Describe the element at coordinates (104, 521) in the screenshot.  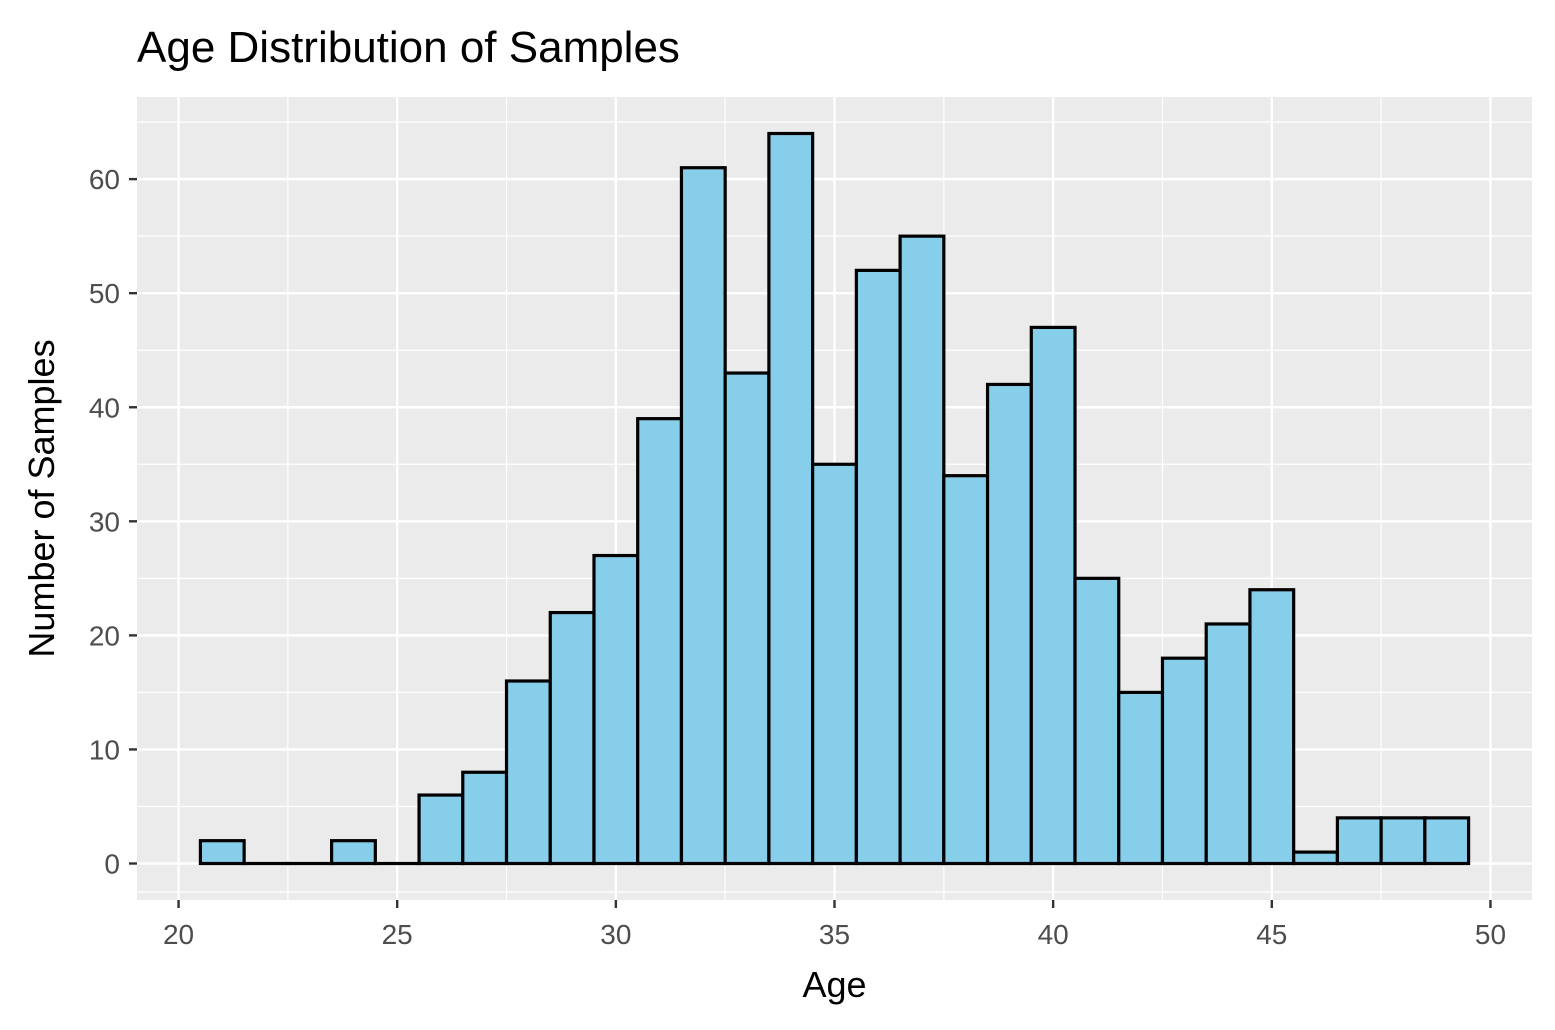
I see `y-tick-label: 30` at that location.